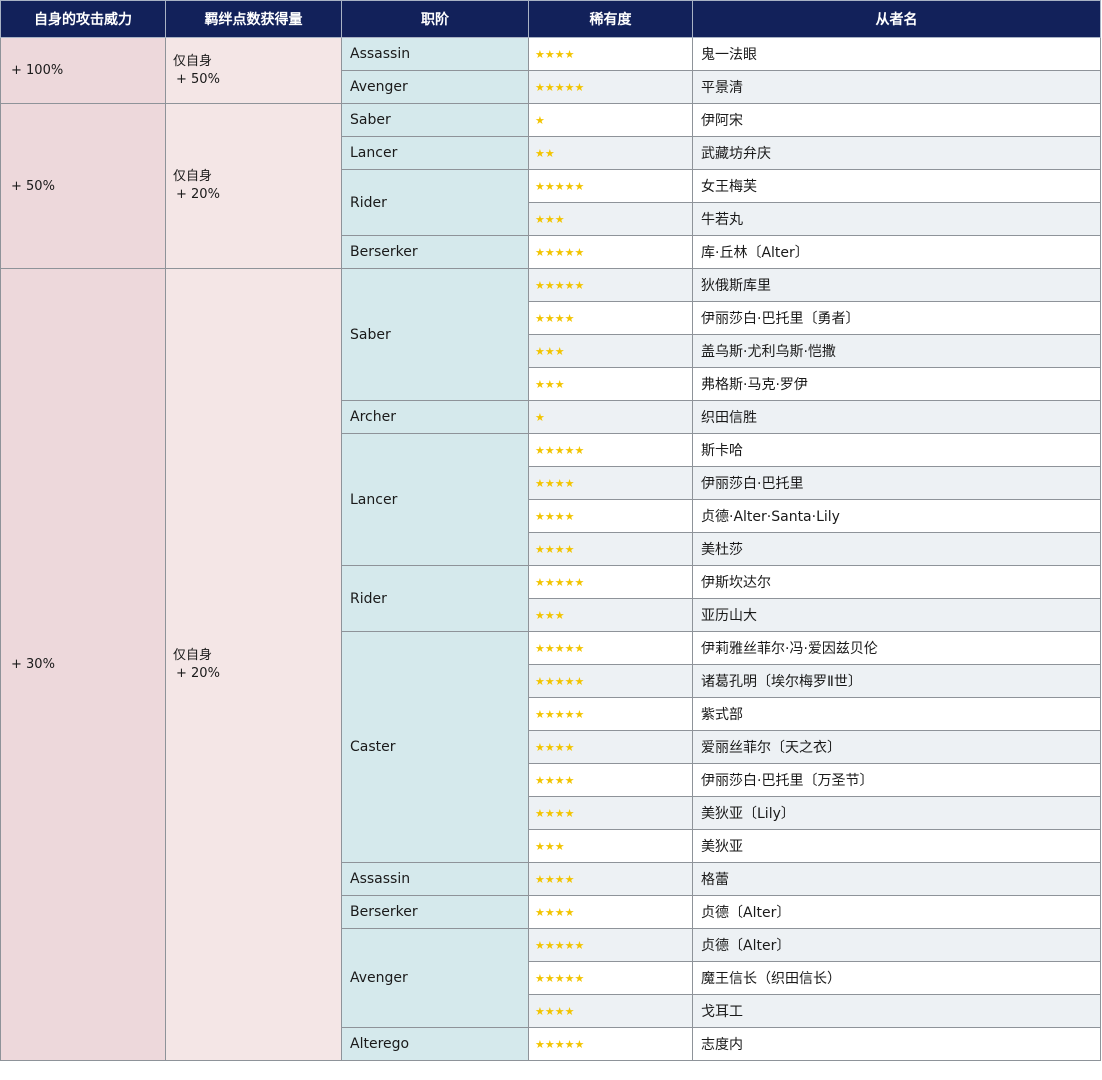  What do you see at coordinates (896, 813) in the screenshot?
I see `servant-name-cell: 美狄亚〔Lily〕` at bounding box center [896, 813].